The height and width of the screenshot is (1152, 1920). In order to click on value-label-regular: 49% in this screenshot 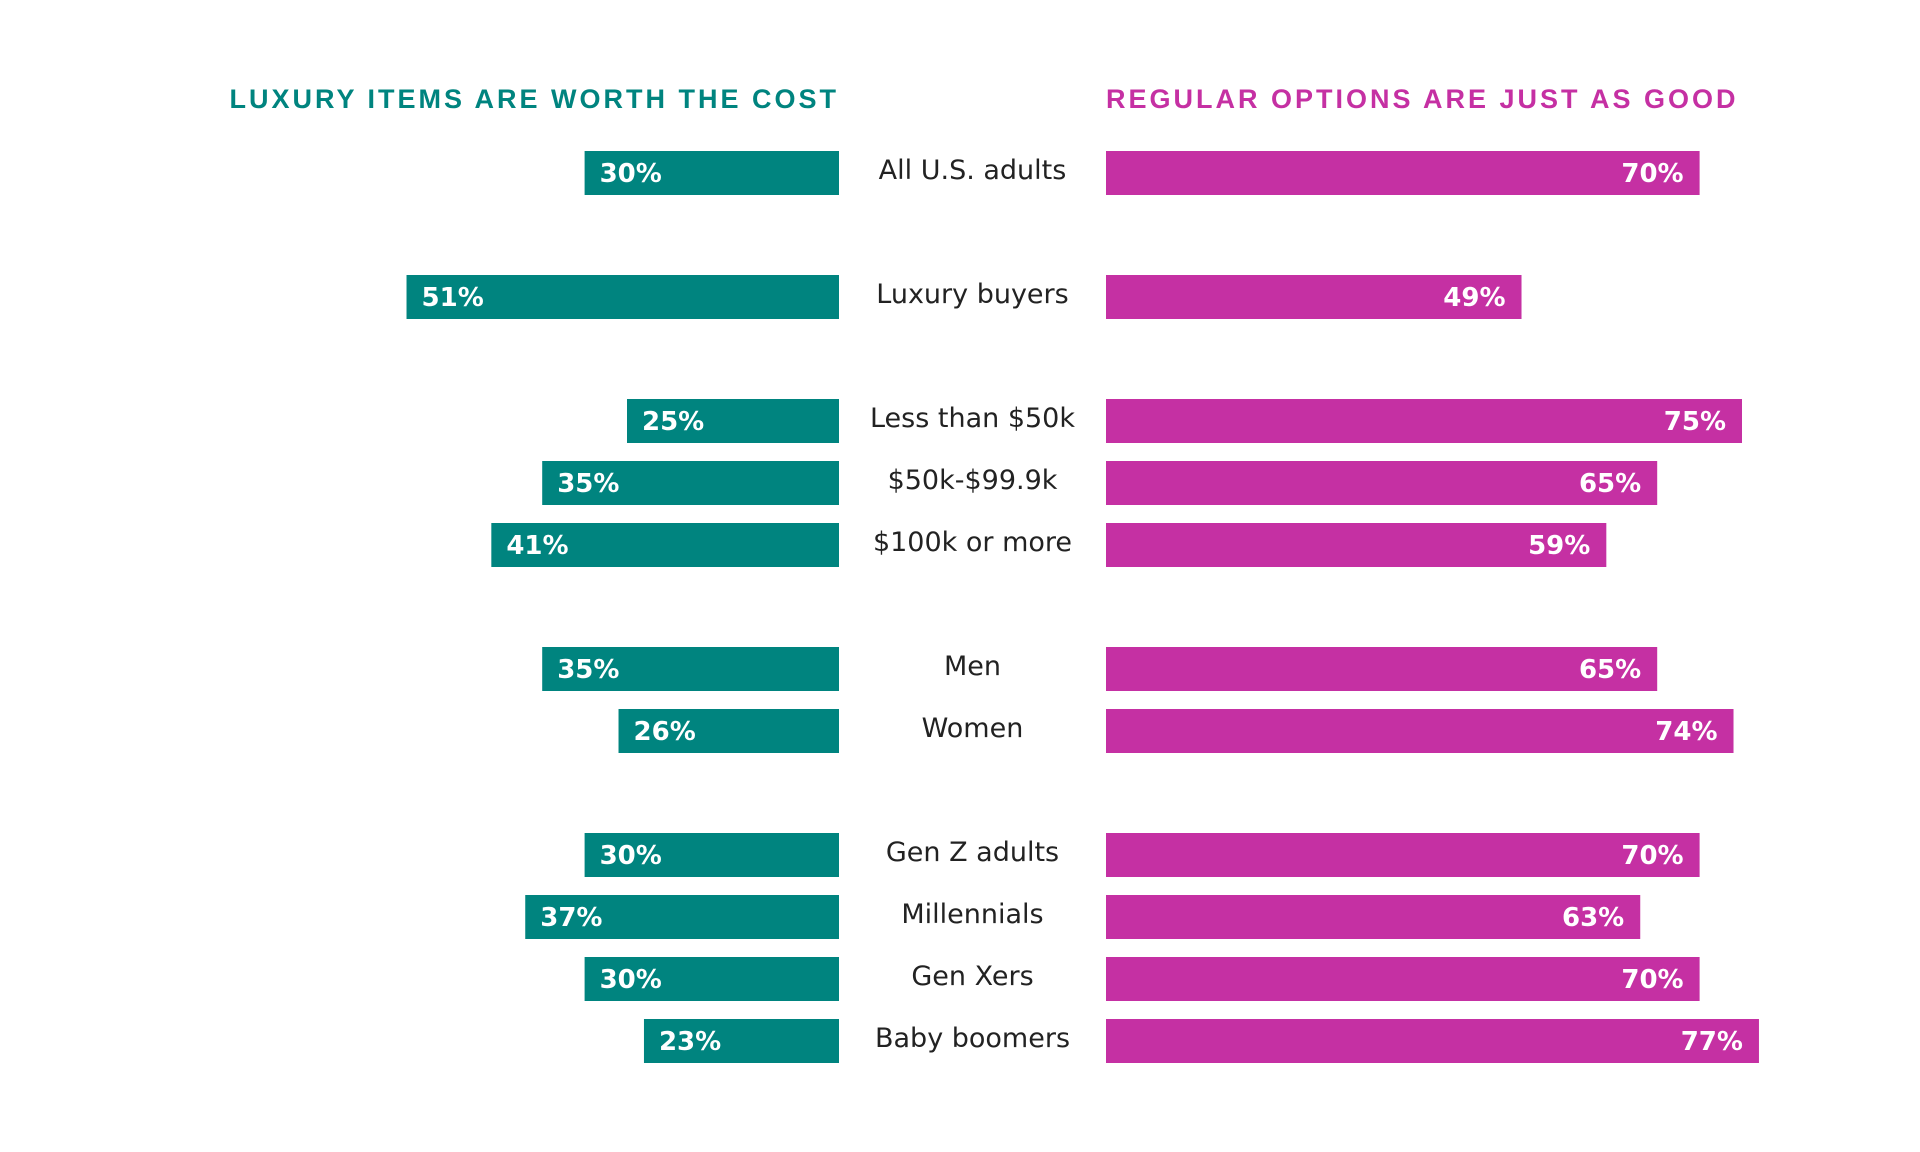, I will do `click(1474, 298)`.